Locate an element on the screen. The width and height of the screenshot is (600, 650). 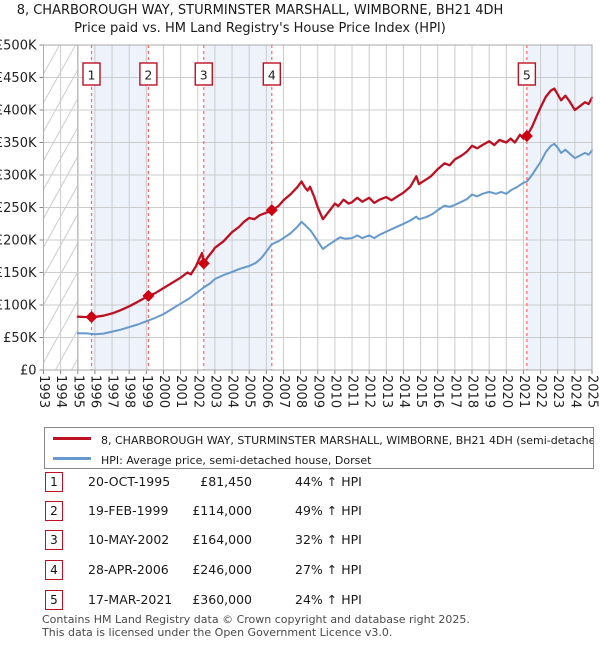
svg-text: 4 is located at coordinates (272, 75).